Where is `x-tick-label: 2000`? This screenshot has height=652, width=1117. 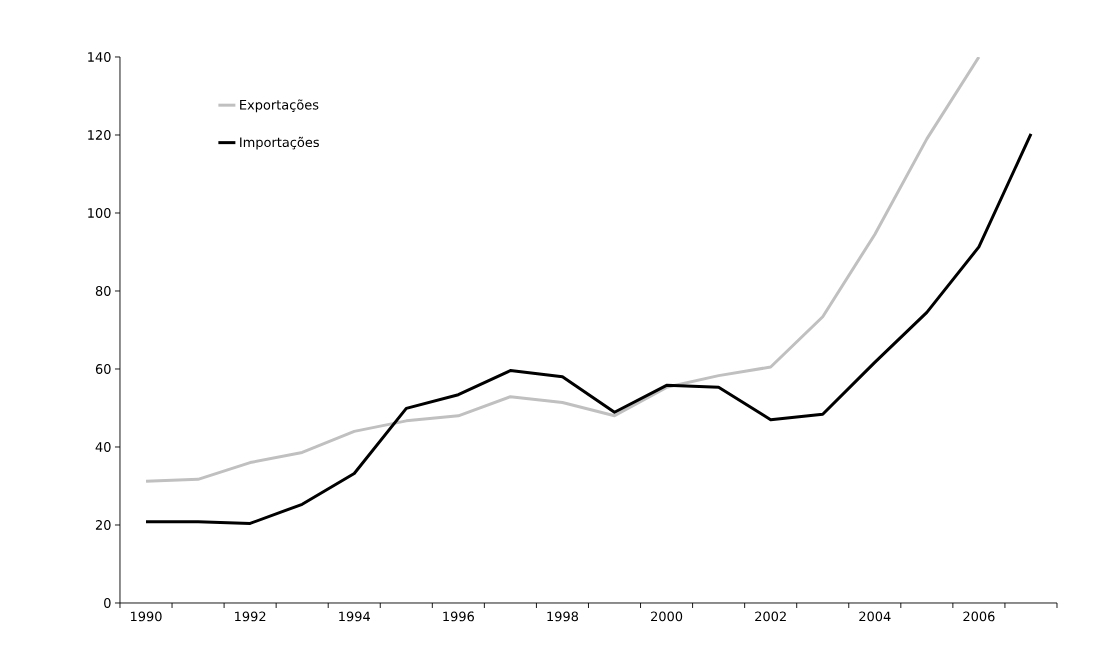 x-tick-label: 2000 is located at coordinates (667, 616).